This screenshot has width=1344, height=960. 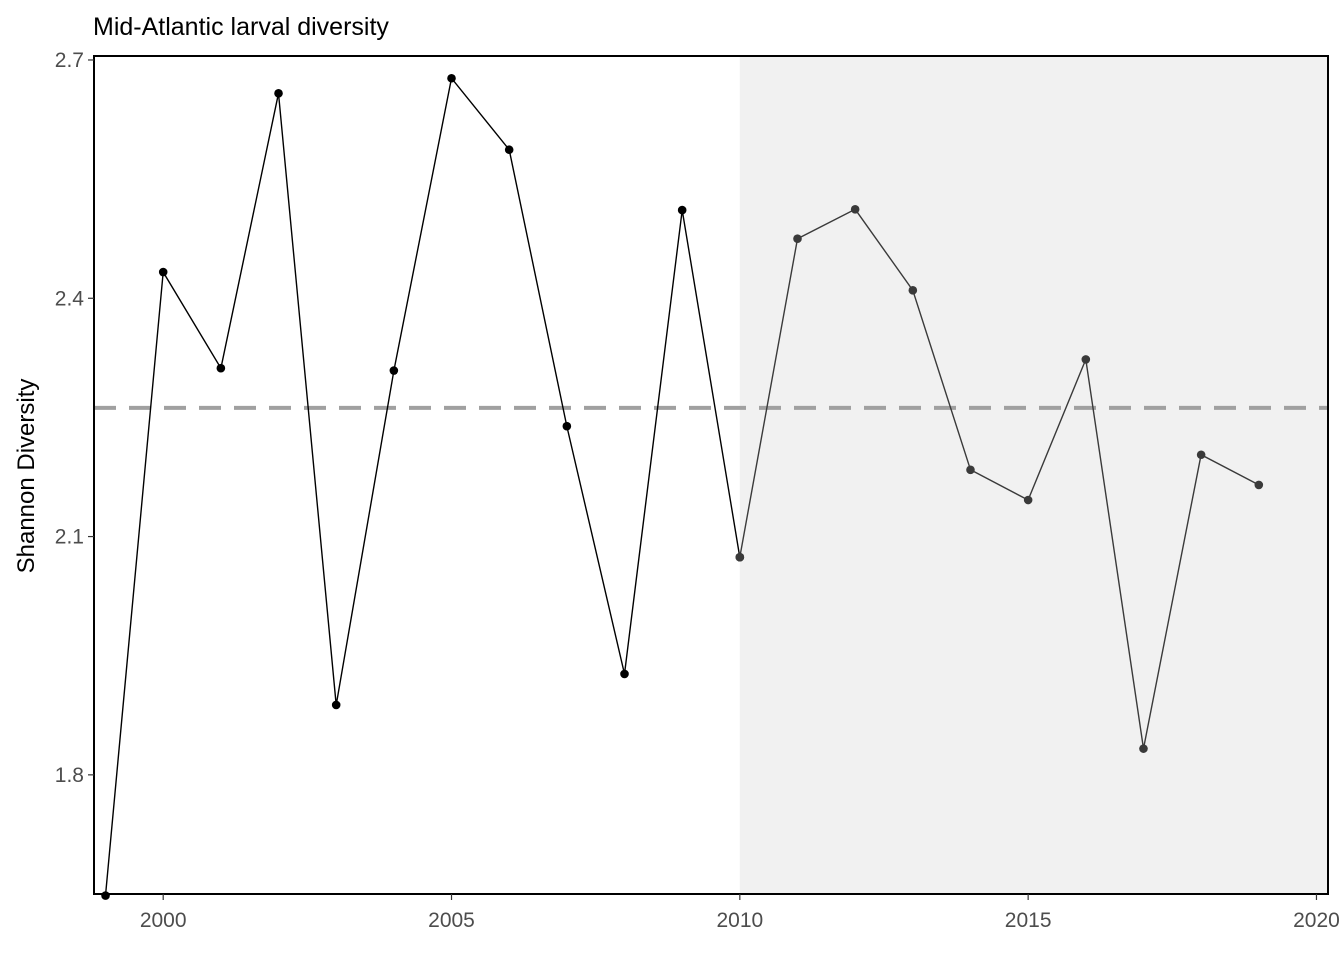 What do you see at coordinates (739, 920) in the screenshot?
I see `x-tick-label: 2010` at bounding box center [739, 920].